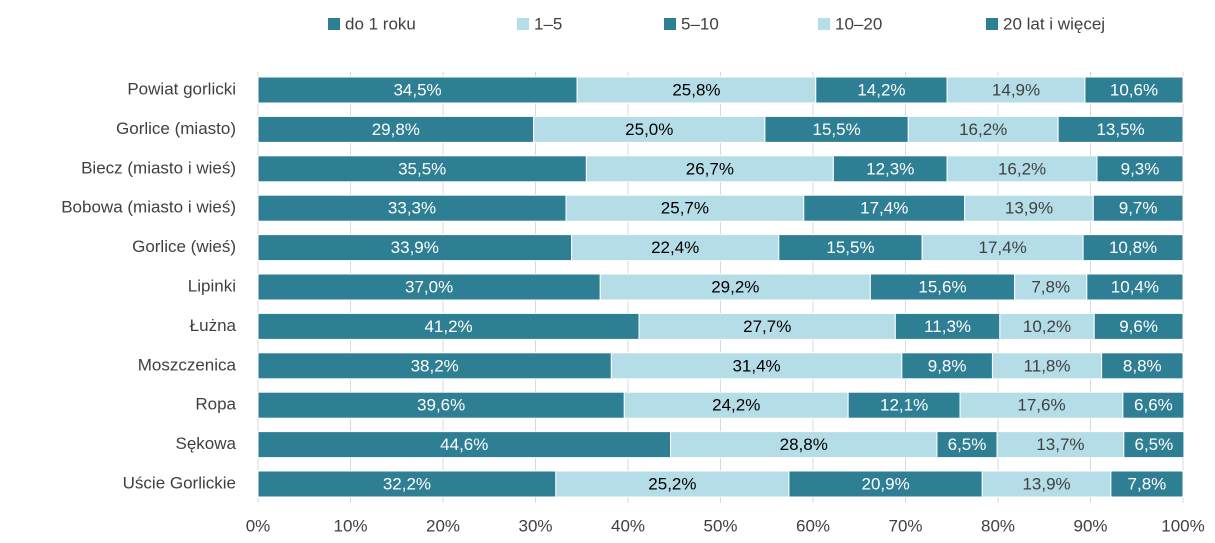 This screenshot has width=1215, height=543. I want to click on x-tick-label: 30%, so click(535, 525).